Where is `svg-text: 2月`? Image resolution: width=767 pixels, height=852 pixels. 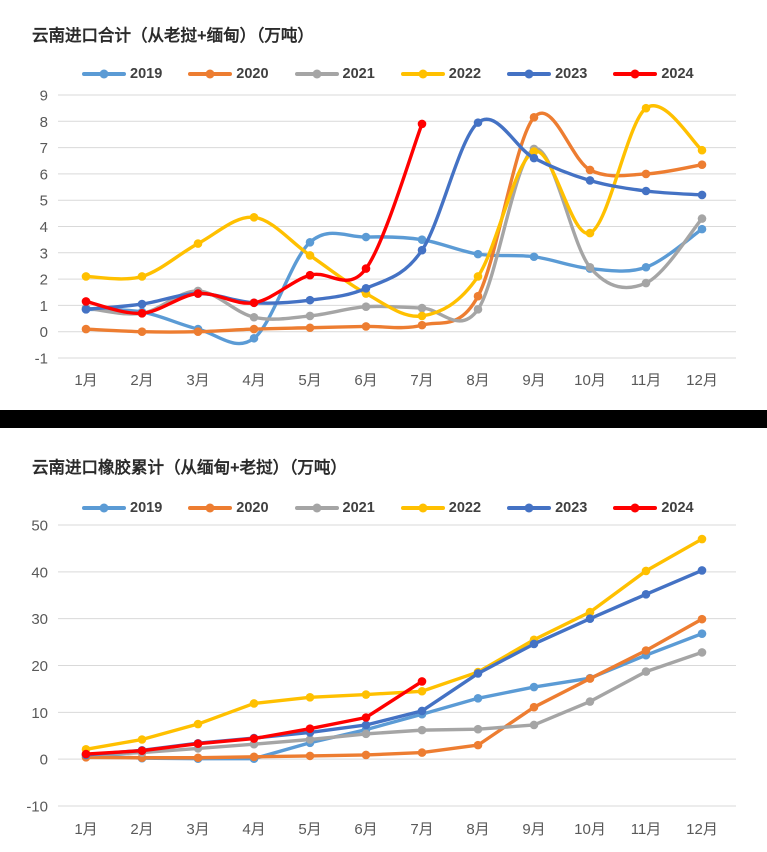
svg-text: 2月 is located at coordinates (141, 380).